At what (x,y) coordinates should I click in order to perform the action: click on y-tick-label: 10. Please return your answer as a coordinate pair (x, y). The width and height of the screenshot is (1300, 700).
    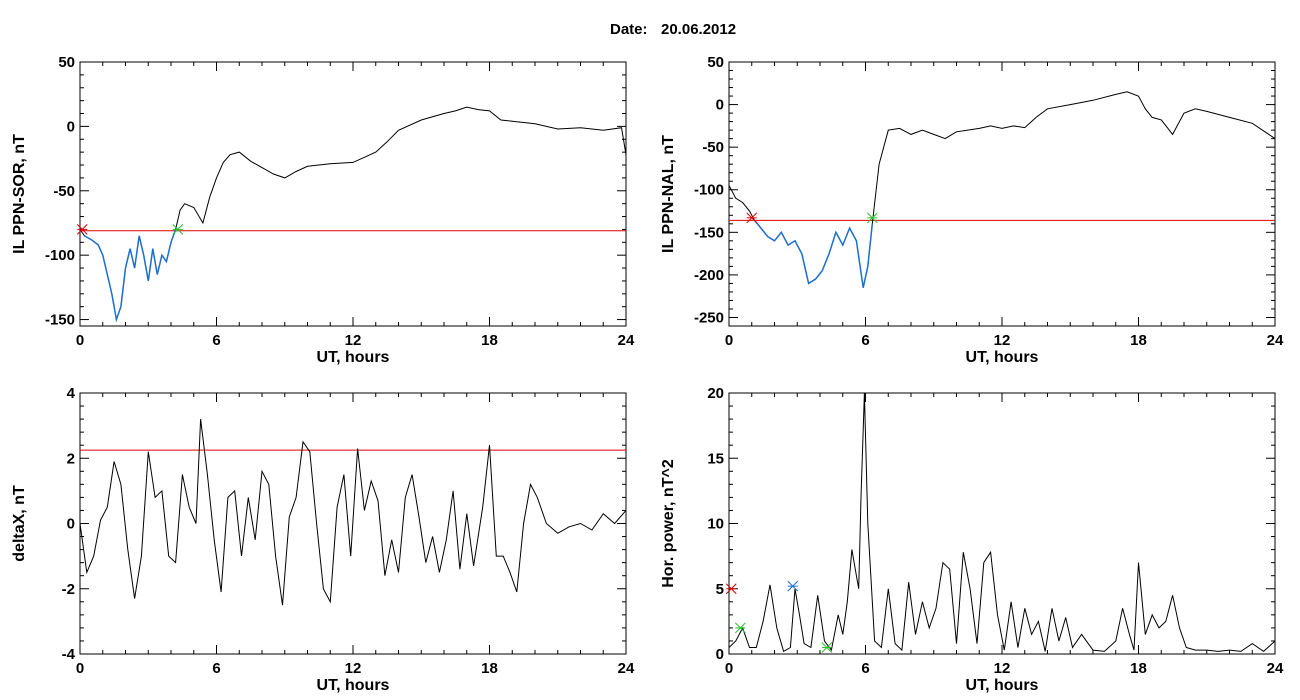
    Looking at the image, I should click on (715, 524).